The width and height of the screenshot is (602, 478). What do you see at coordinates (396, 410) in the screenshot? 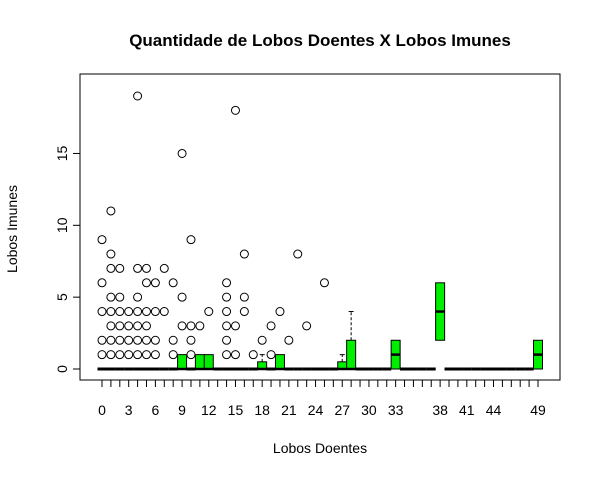
I see `x-tick-label: 33` at bounding box center [396, 410].